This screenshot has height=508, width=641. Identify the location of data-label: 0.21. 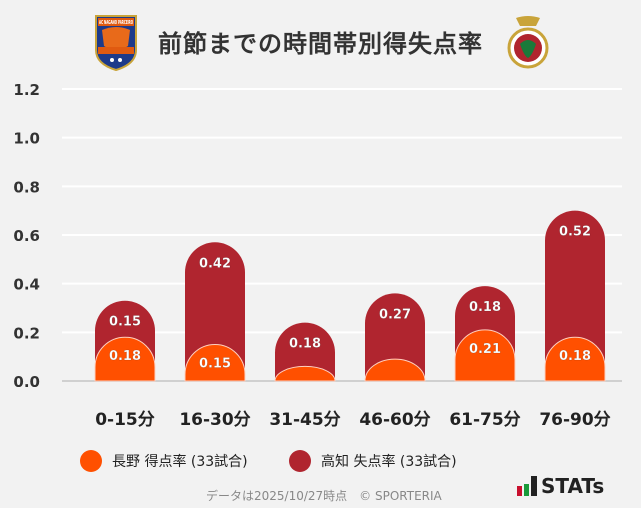
(485, 349).